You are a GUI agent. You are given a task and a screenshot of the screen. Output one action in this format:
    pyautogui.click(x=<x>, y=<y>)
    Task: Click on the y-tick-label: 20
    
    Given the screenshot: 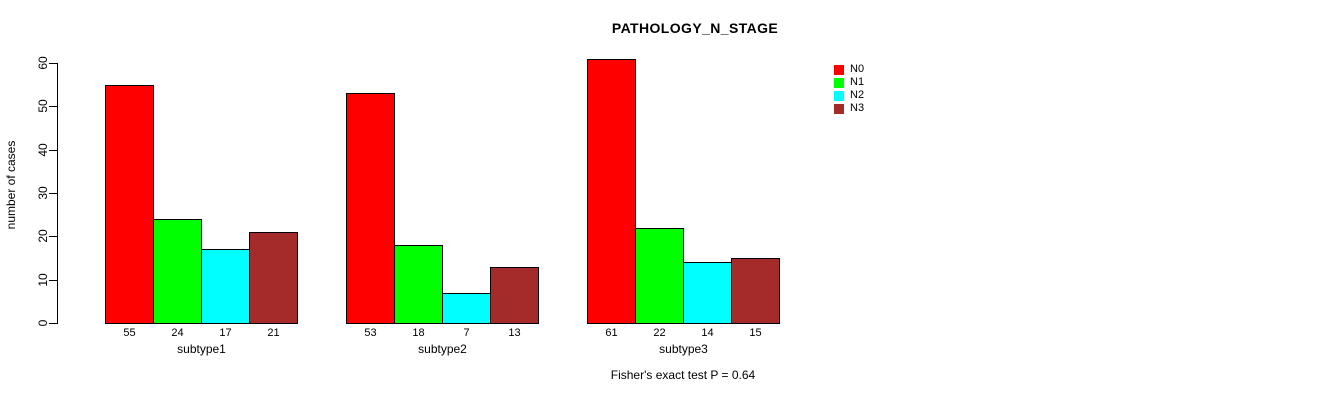 What is the action you would take?
    pyautogui.click(x=43, y=236)
    